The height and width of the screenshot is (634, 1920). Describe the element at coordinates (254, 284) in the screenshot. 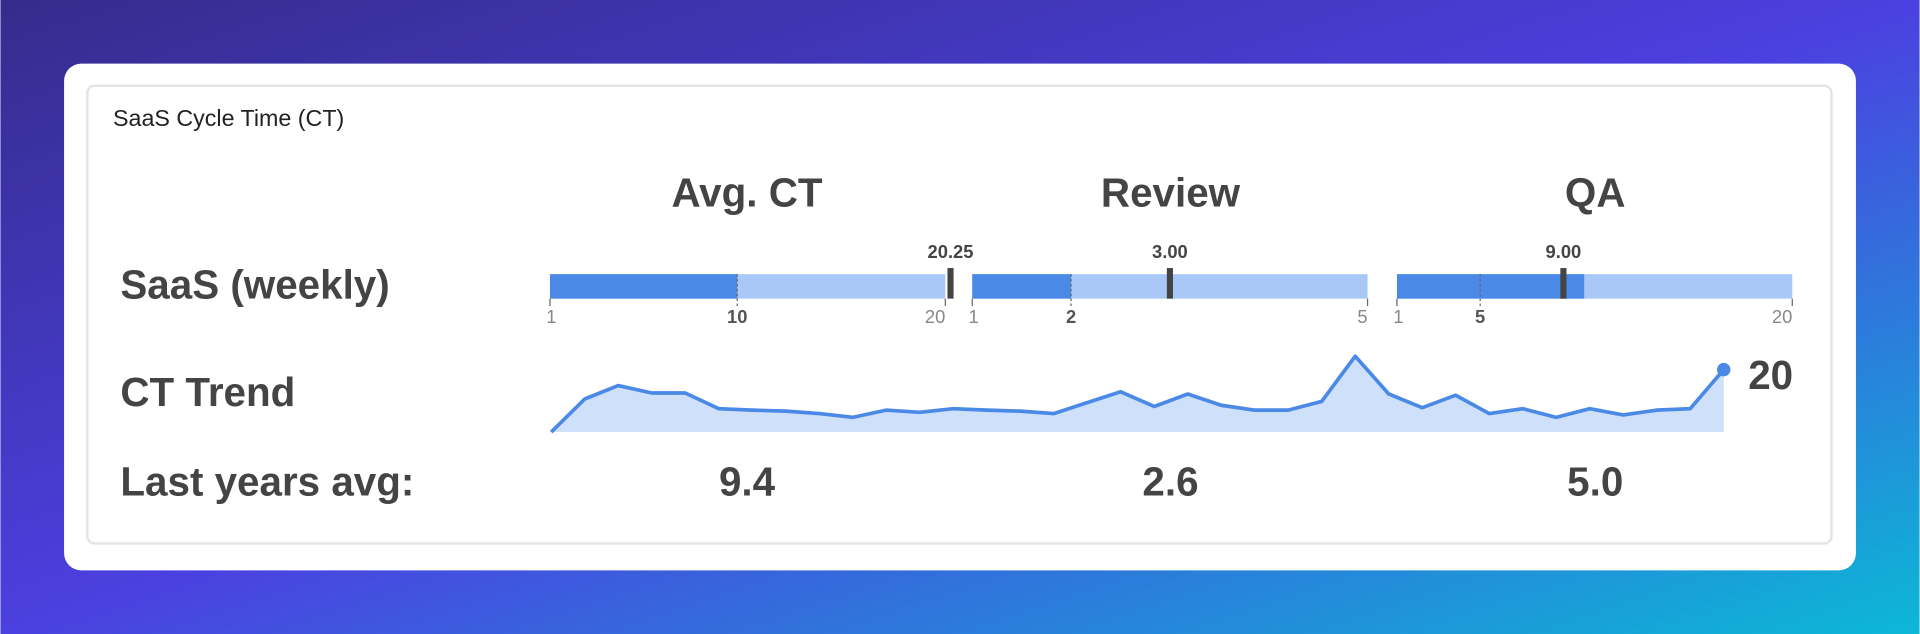

I see `row-label: SaaS (weekly)` at that location.